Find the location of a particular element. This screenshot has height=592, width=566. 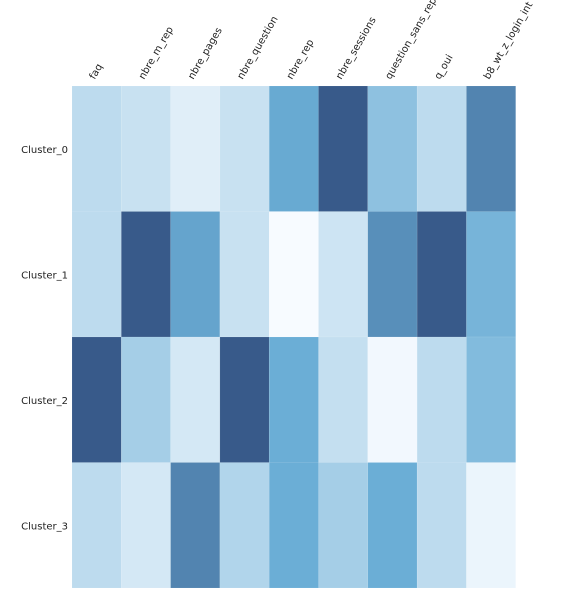

heatmap-cell-Cluster_2-nbre_sessions is located at coordinates (343, 399).